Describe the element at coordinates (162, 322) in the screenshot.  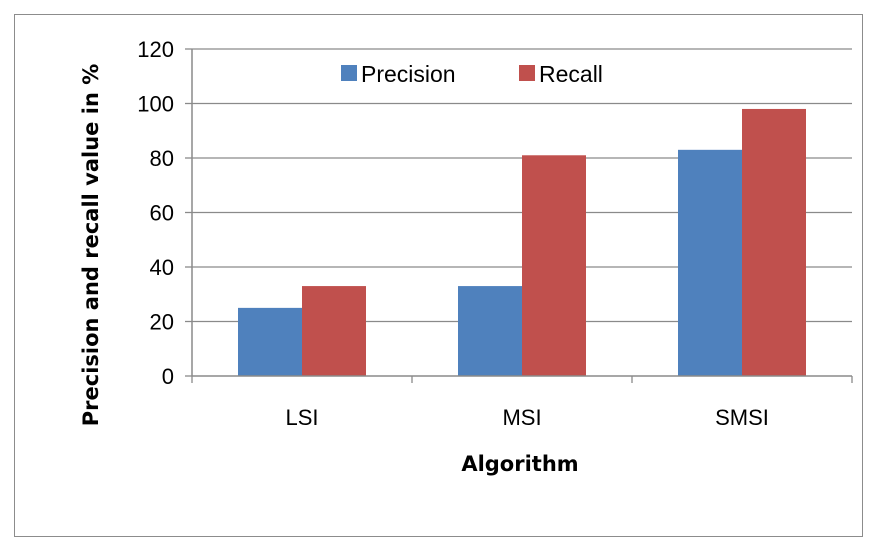
I see `y-tick-label: 20` at that location.